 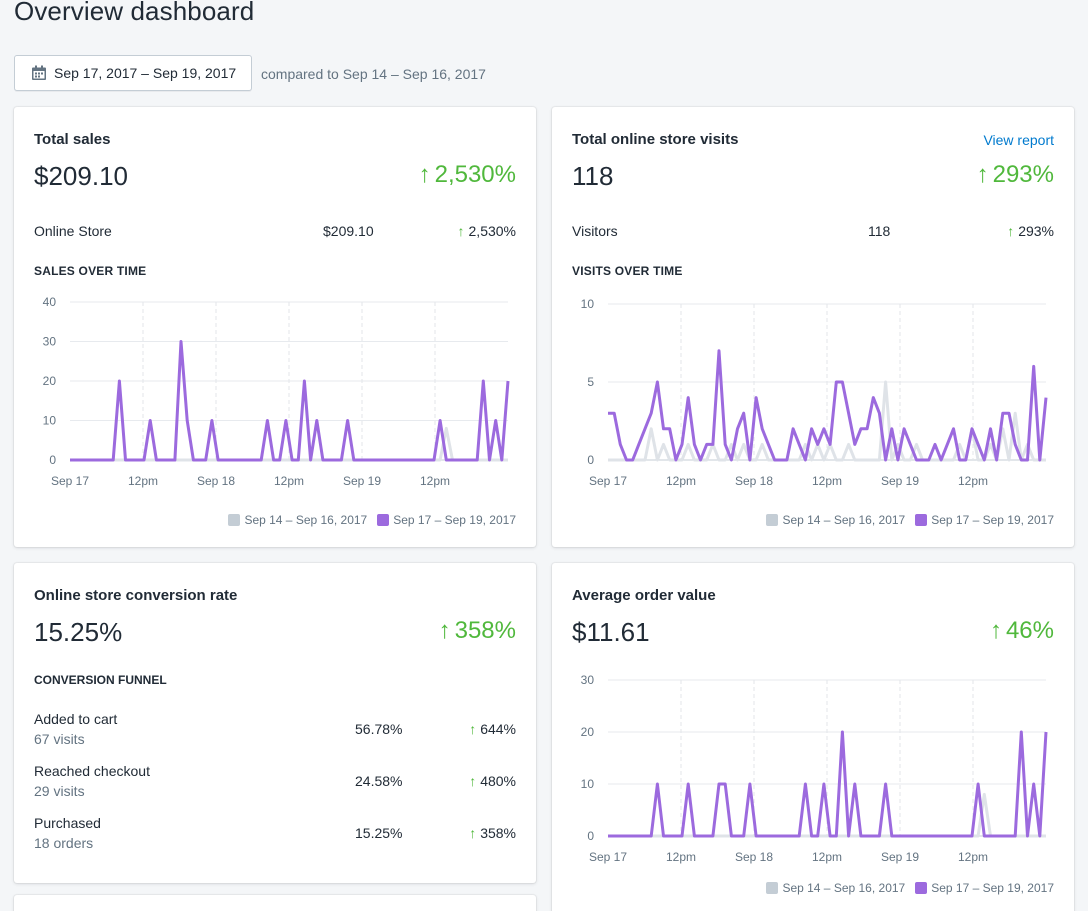 I want to click on funnel-label: Reached checkout, so click(x=92, y=771).